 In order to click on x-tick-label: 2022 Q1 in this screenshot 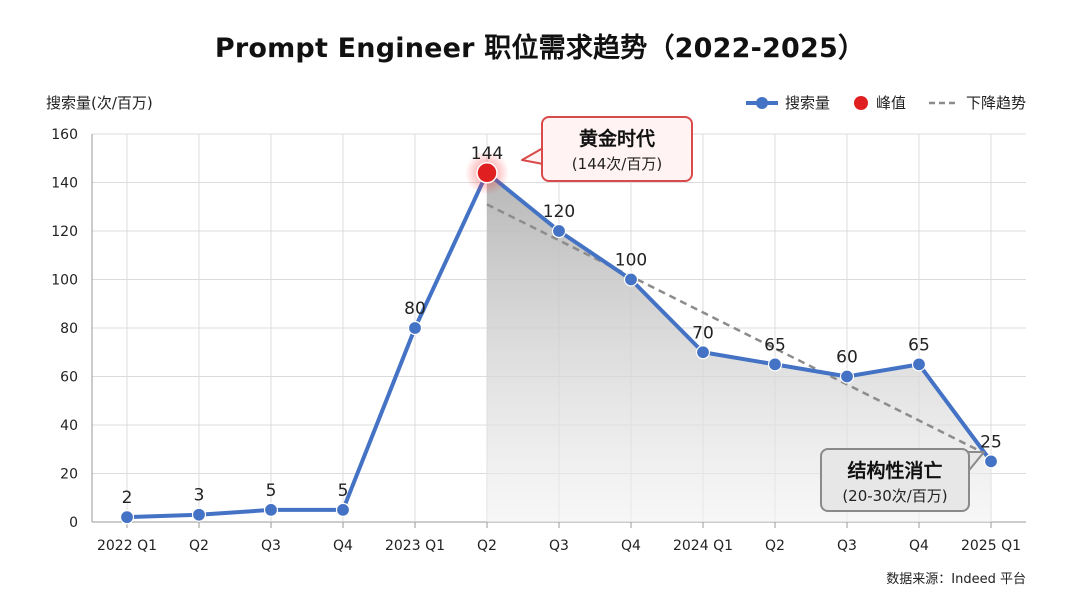, I will do `click(127, 546)`.